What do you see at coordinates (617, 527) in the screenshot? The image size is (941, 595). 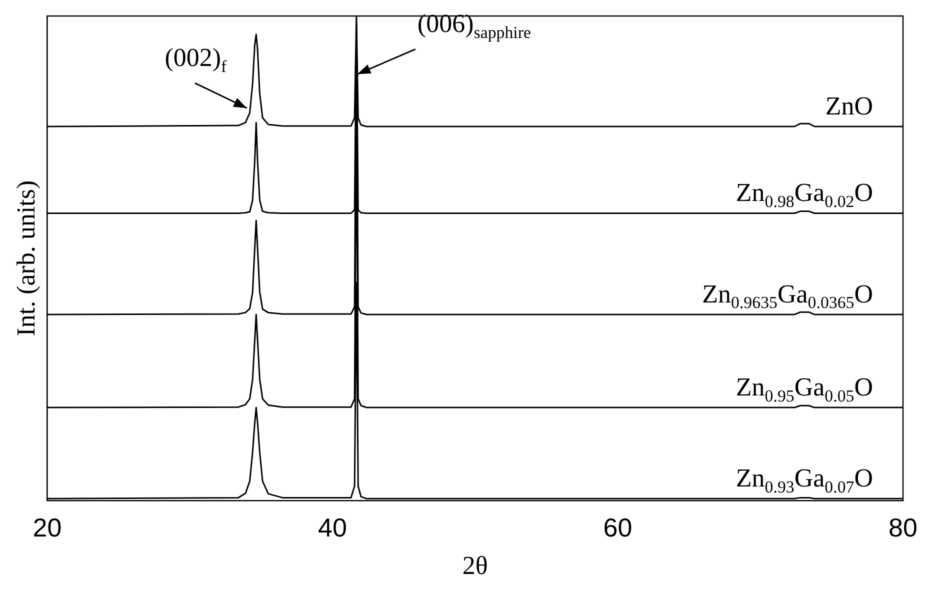 I see `x-tick-label: 60` at bounding box center [617, 527].